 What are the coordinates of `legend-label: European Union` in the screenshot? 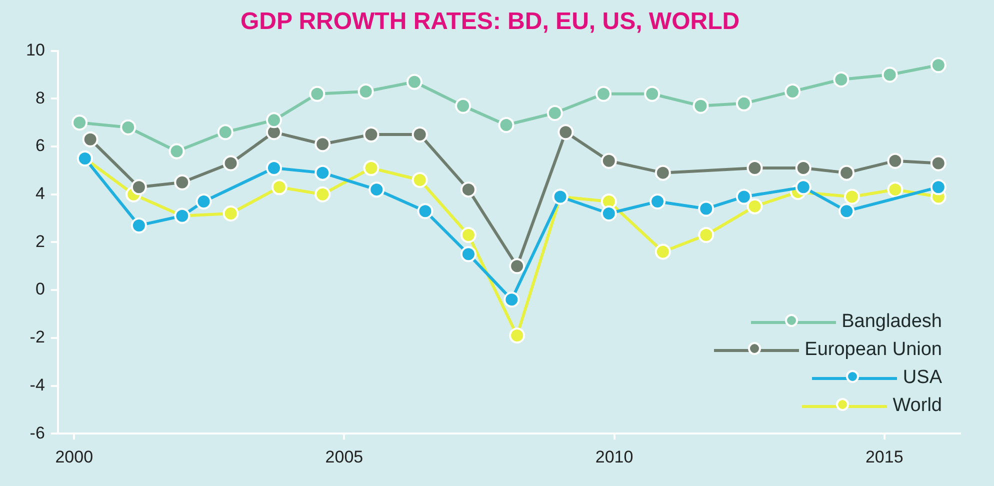 It's located at (873, 350).